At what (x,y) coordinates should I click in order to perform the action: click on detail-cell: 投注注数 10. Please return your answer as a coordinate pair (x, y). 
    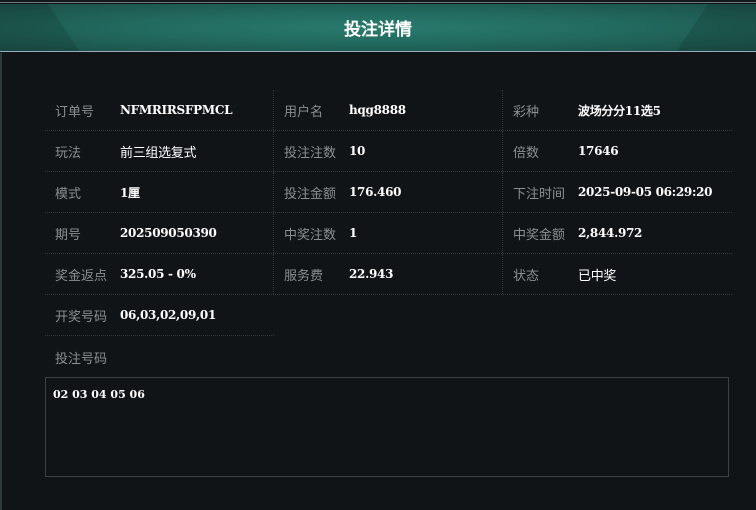
    Looking at the image, I should click on (388, 151).